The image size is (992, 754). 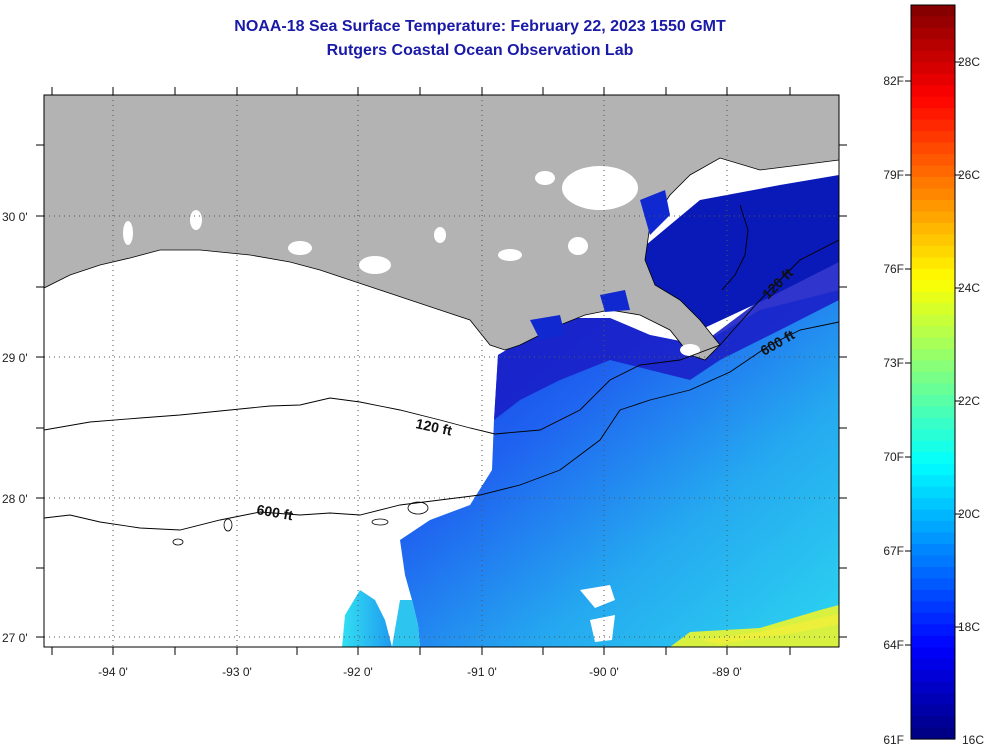 I want to click on lat-label: 27 0', so click(x=15, y=638).